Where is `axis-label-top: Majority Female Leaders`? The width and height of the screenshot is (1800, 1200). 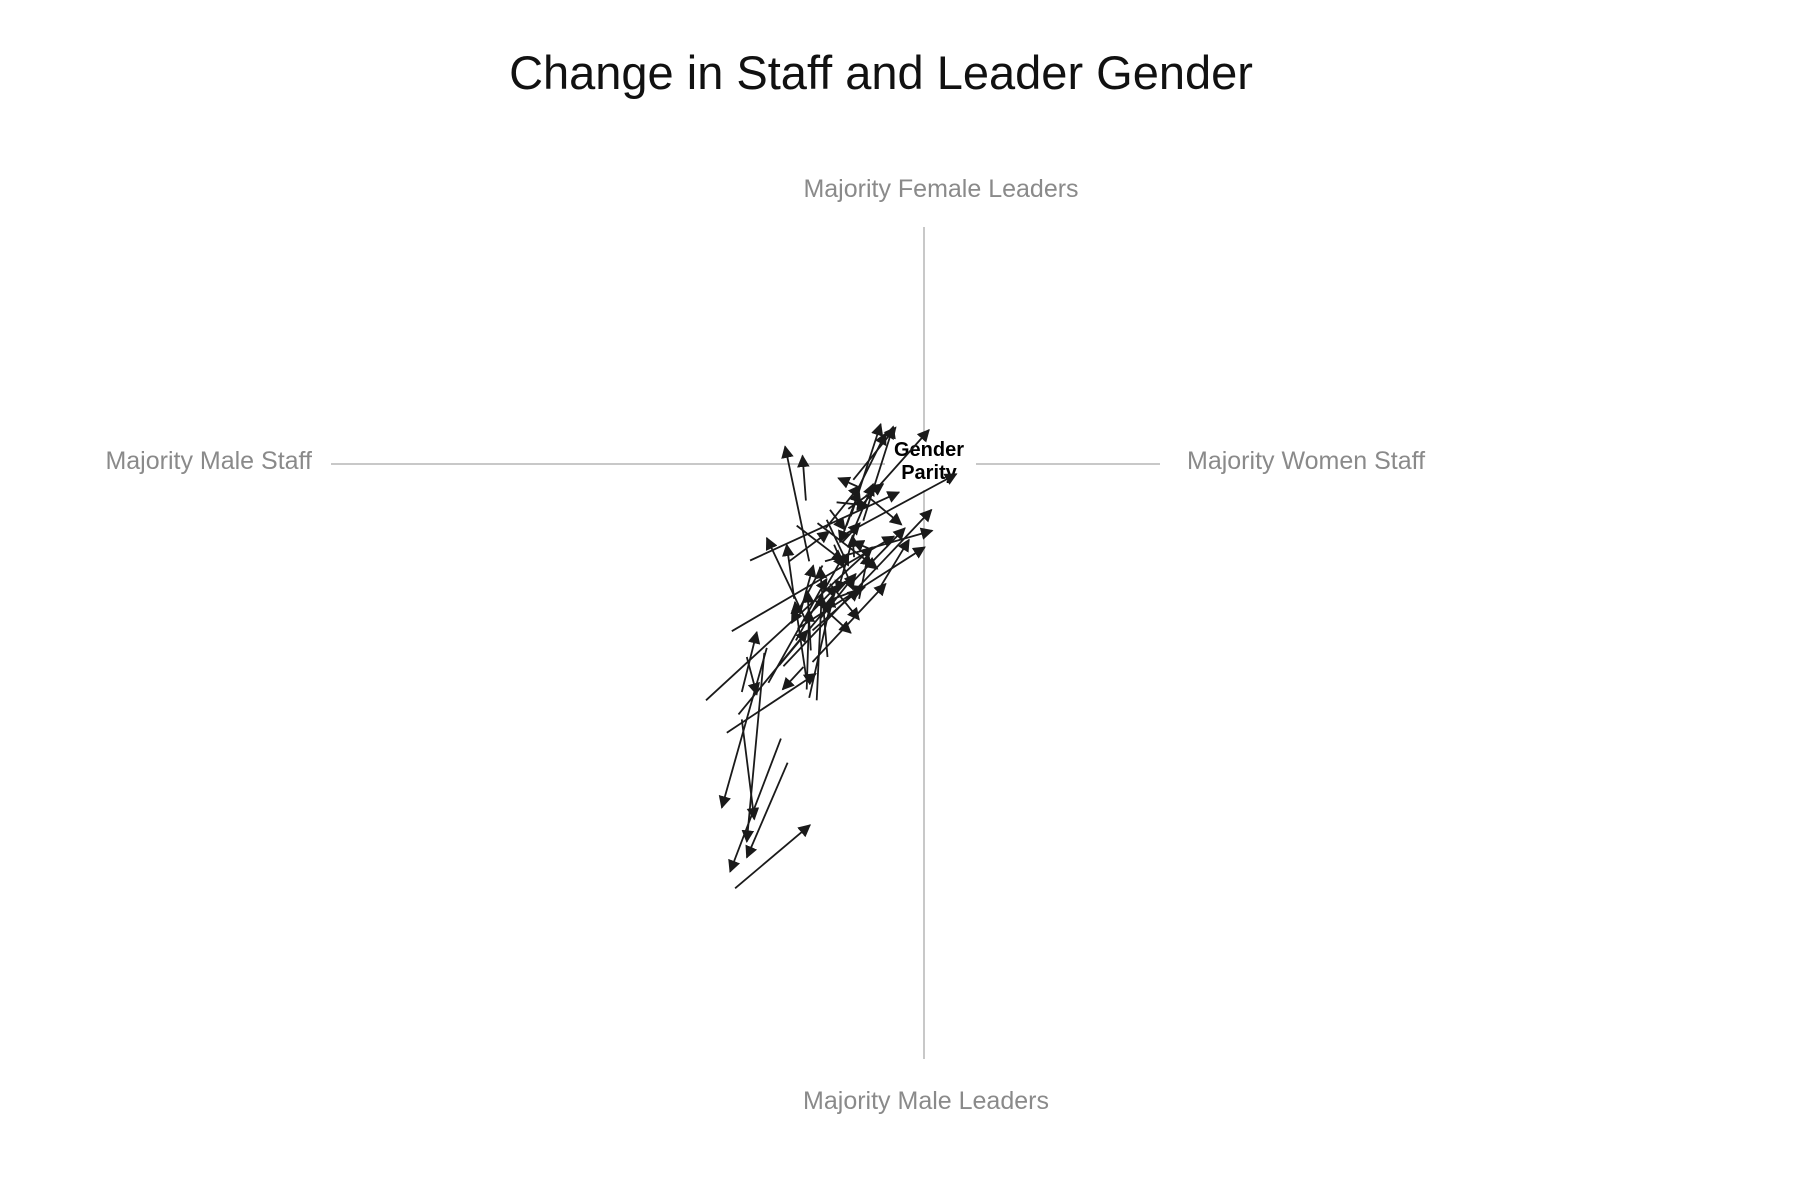
axis-label-top: Majority Female Leaders is located at coordinates (940, 189).